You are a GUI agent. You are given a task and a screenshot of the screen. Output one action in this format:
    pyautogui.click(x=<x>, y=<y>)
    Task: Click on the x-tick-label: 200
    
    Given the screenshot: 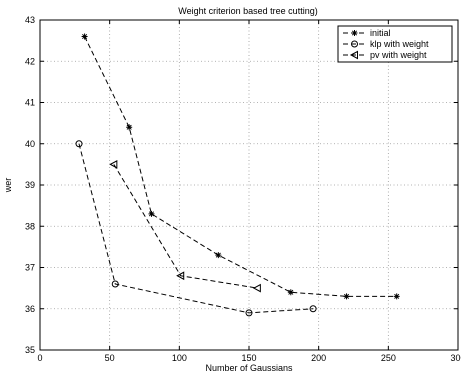 What is the action you would take?
    pyautogui.click(x=318, y=358)
    